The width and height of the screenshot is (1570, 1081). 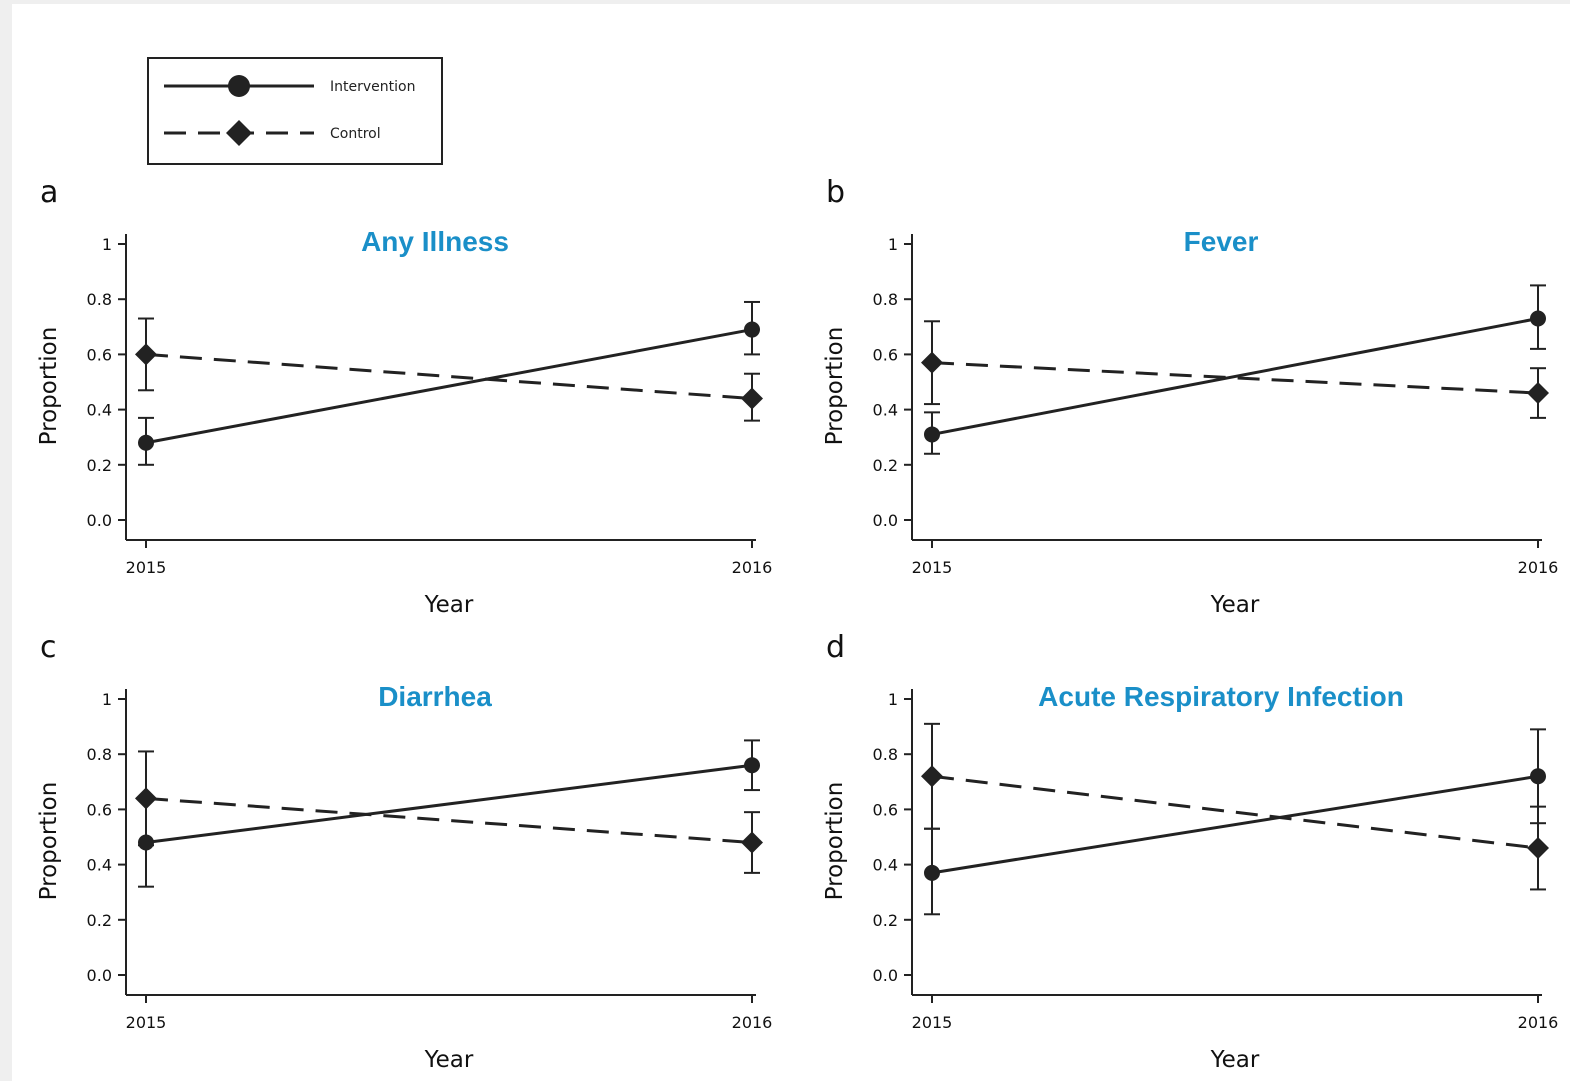 I want to click on legend-item-intervention: Intervention, so click(x=289, y=86).